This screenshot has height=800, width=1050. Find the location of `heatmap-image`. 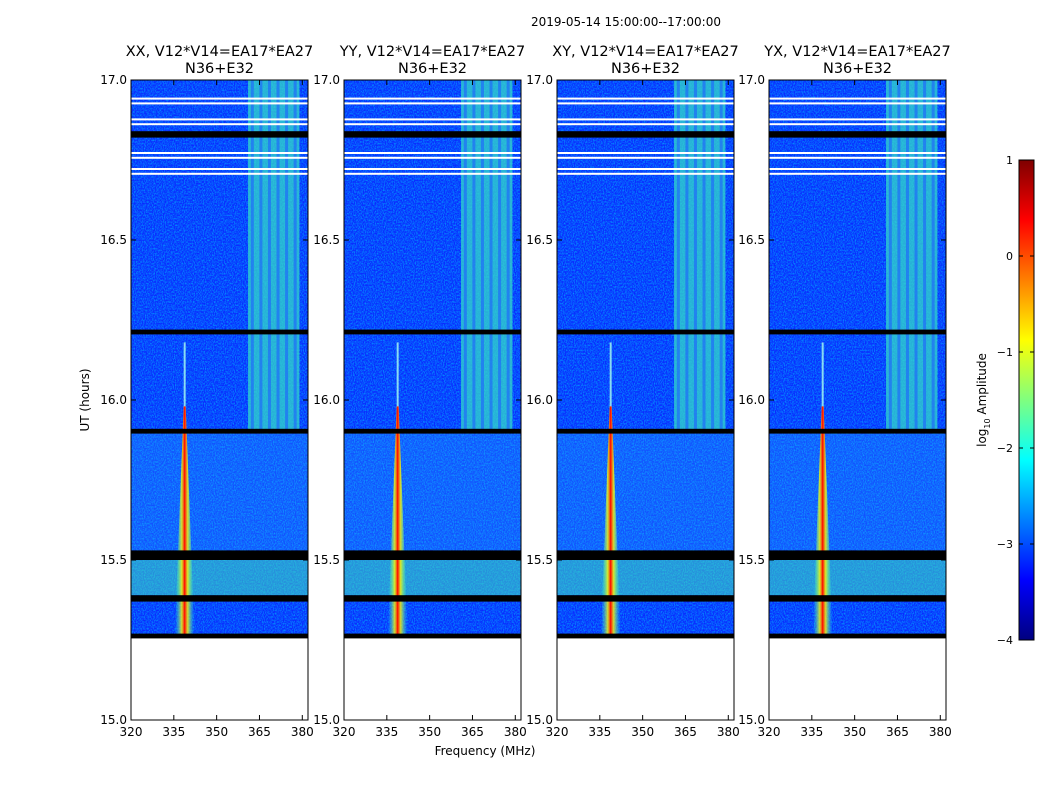

heatmap-image is located at coordinates (857, 359).